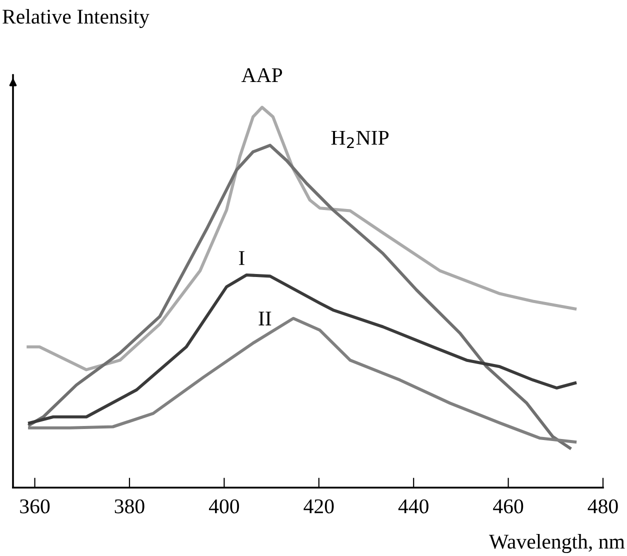 The image size is (627, 556). Describe the element at coordinates (265, 319) in the screenshot. I see `series-label: II` at that location.